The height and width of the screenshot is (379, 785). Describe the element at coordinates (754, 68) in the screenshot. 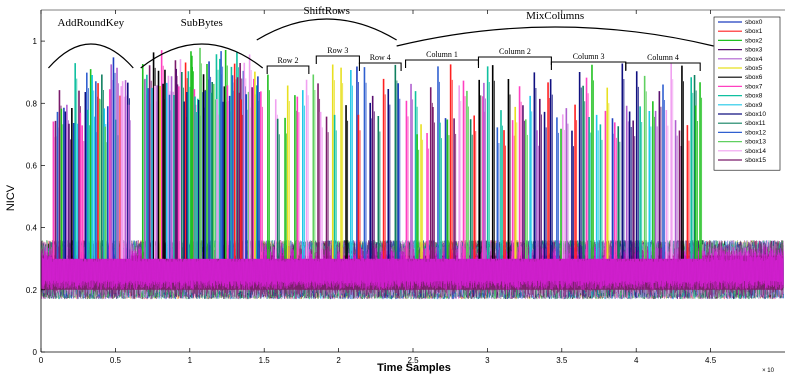

I see `legend-label-sbox5: sbox5` at that location.